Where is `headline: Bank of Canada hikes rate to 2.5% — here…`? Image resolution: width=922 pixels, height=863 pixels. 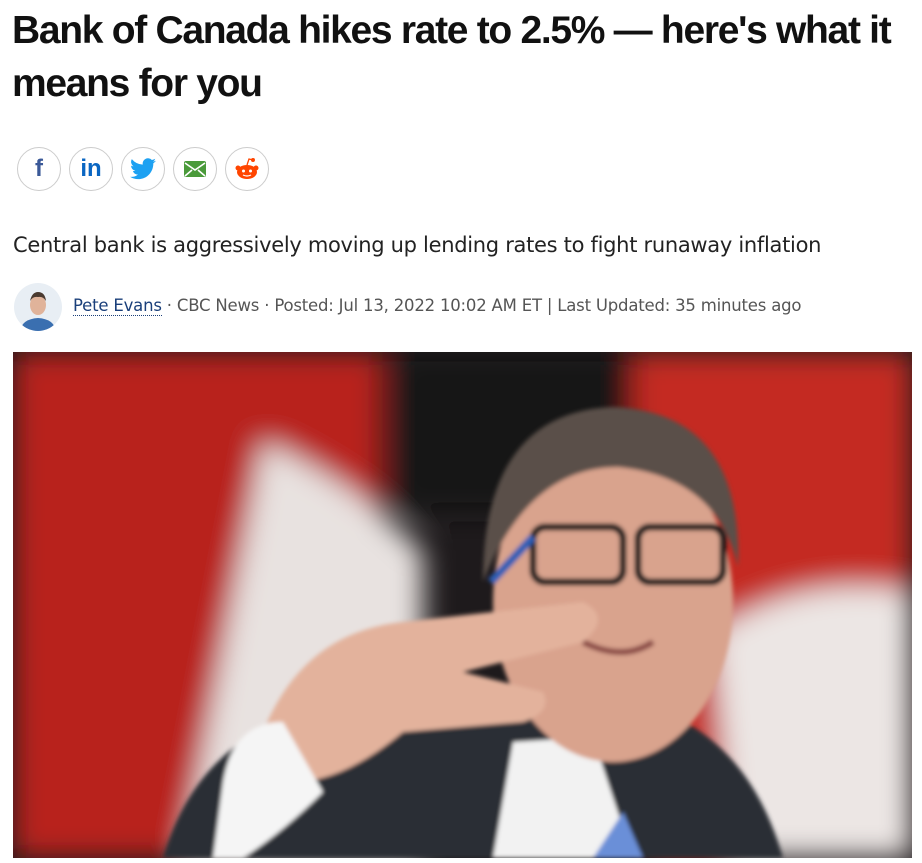 headline: Bank of Canada hikes rate to 2.5% — here… is located at coordinates (452, 57).